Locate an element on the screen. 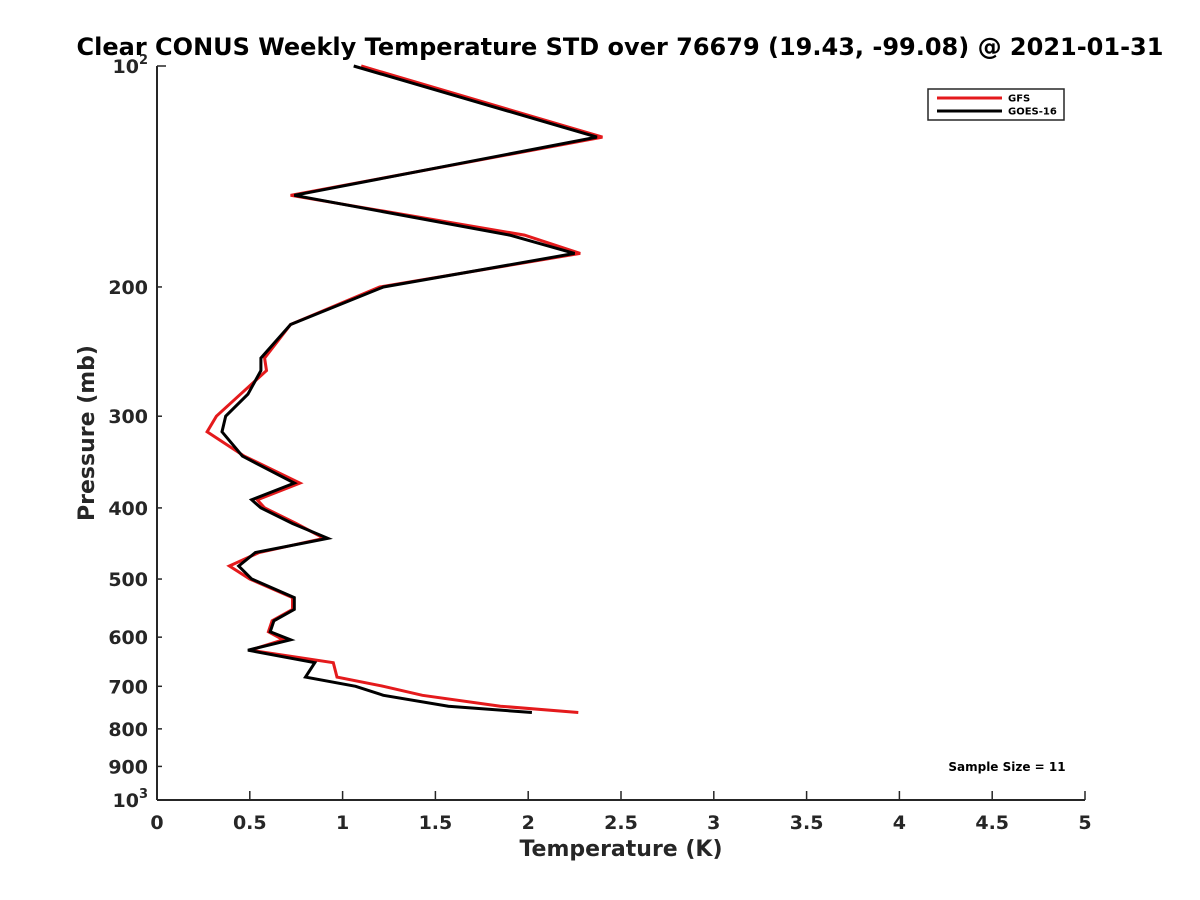 The height and width of the screenshot is (900, 1200). x-tick-label: 3 is located at coordinates (713, 823).